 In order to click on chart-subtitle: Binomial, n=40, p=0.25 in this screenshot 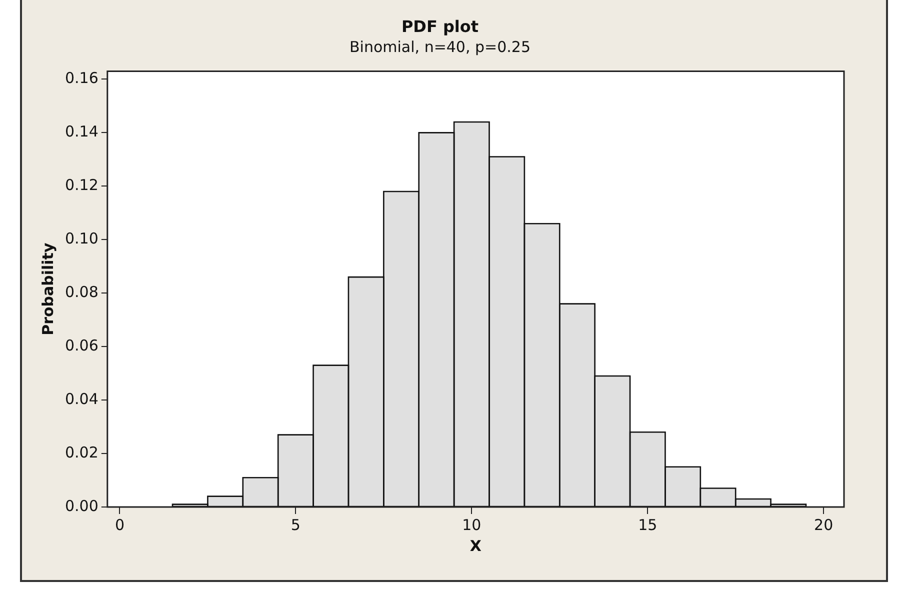, I will do `click(440, 47)`.